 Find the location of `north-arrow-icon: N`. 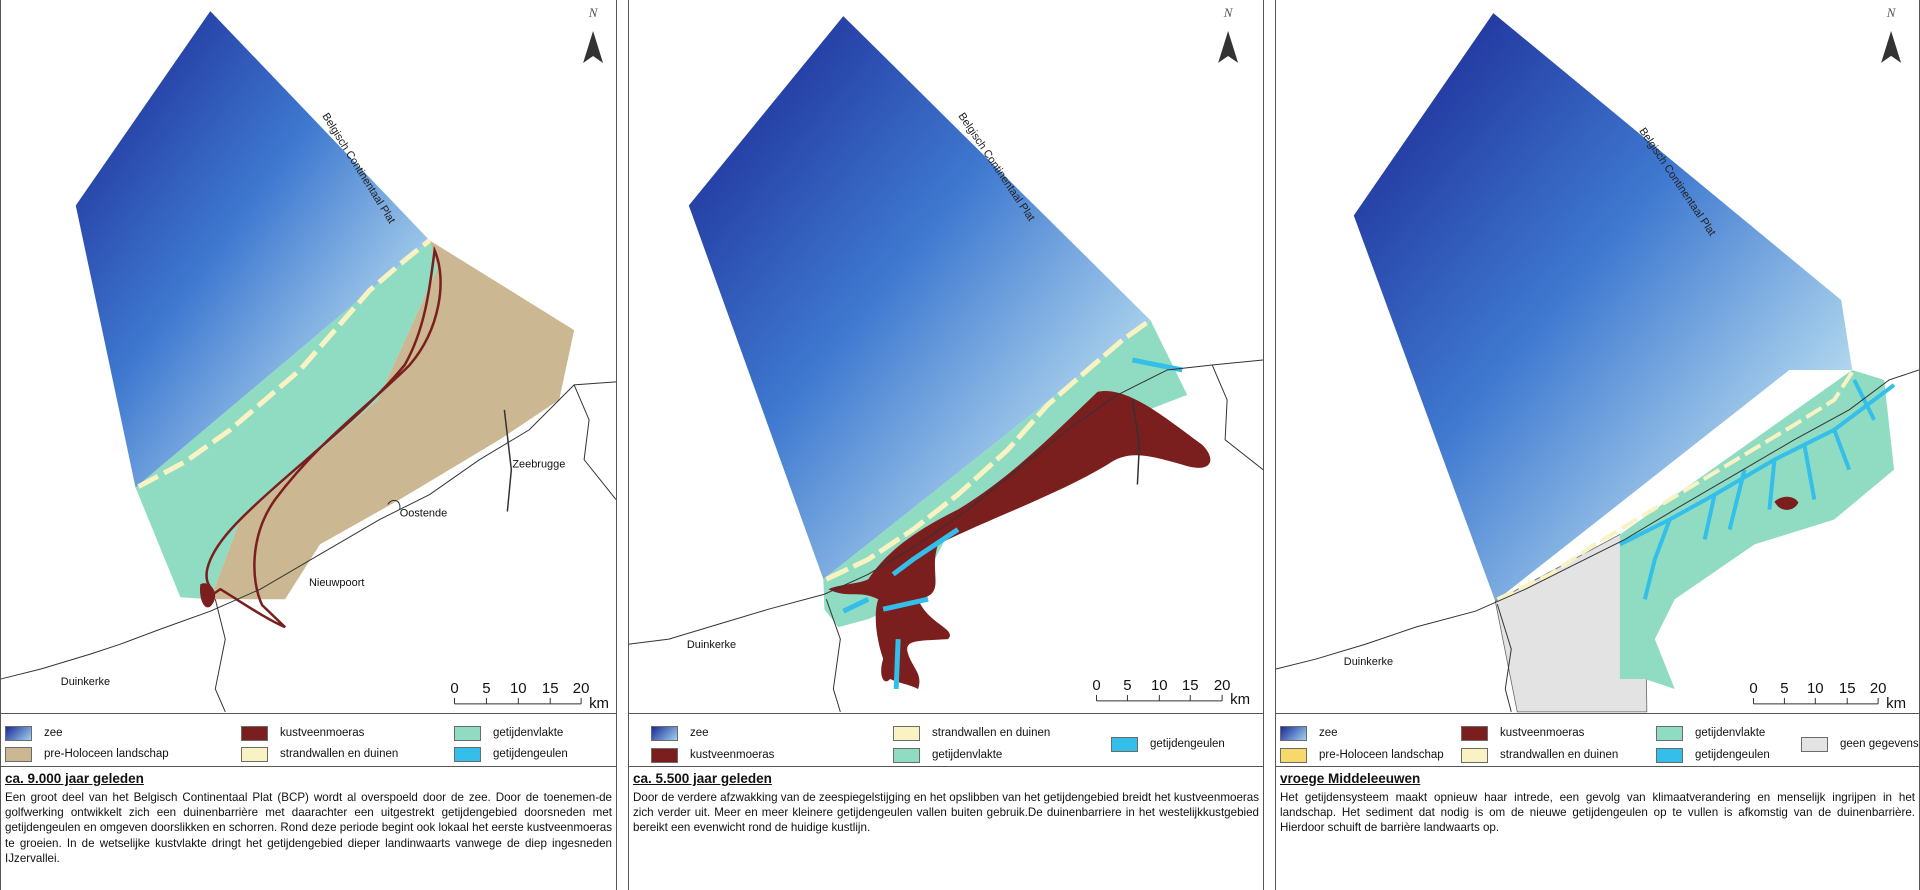

north-arrow-icon: N is located at coordinates (1891, 34).